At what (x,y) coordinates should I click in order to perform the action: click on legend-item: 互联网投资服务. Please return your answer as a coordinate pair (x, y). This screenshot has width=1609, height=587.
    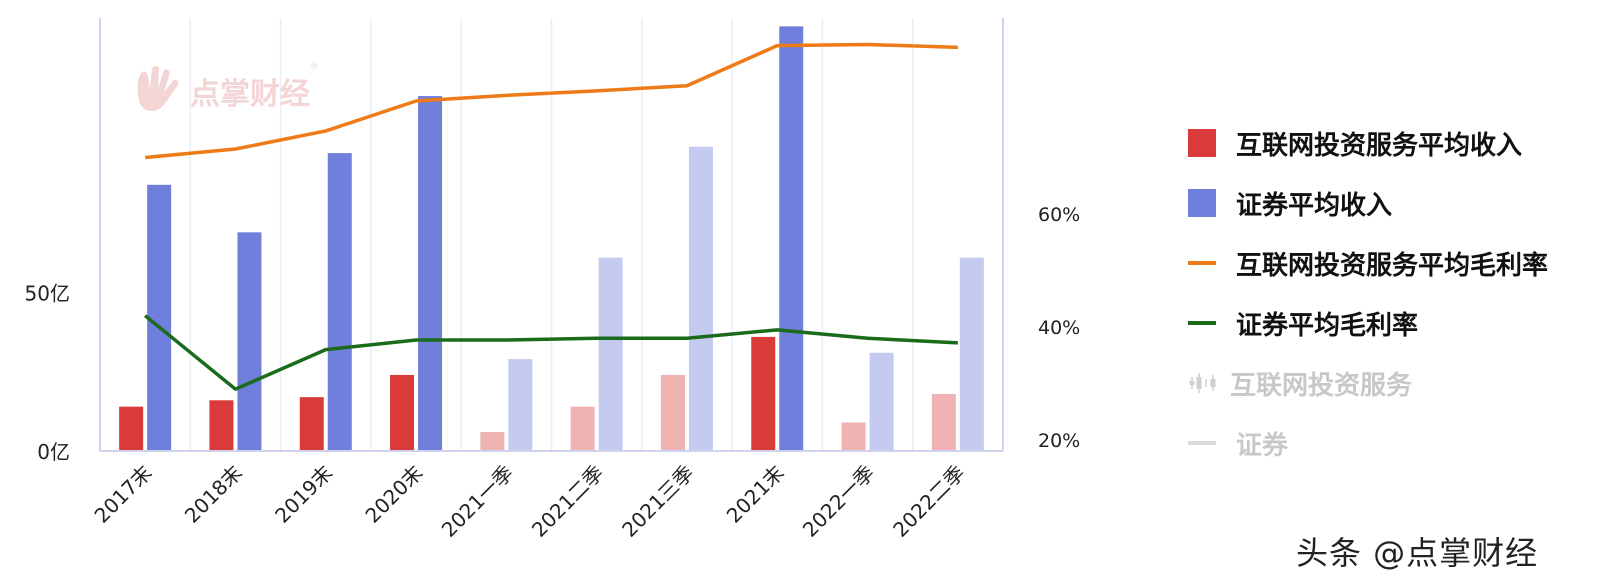
    Looking at the image, I should click on (1368, 384).